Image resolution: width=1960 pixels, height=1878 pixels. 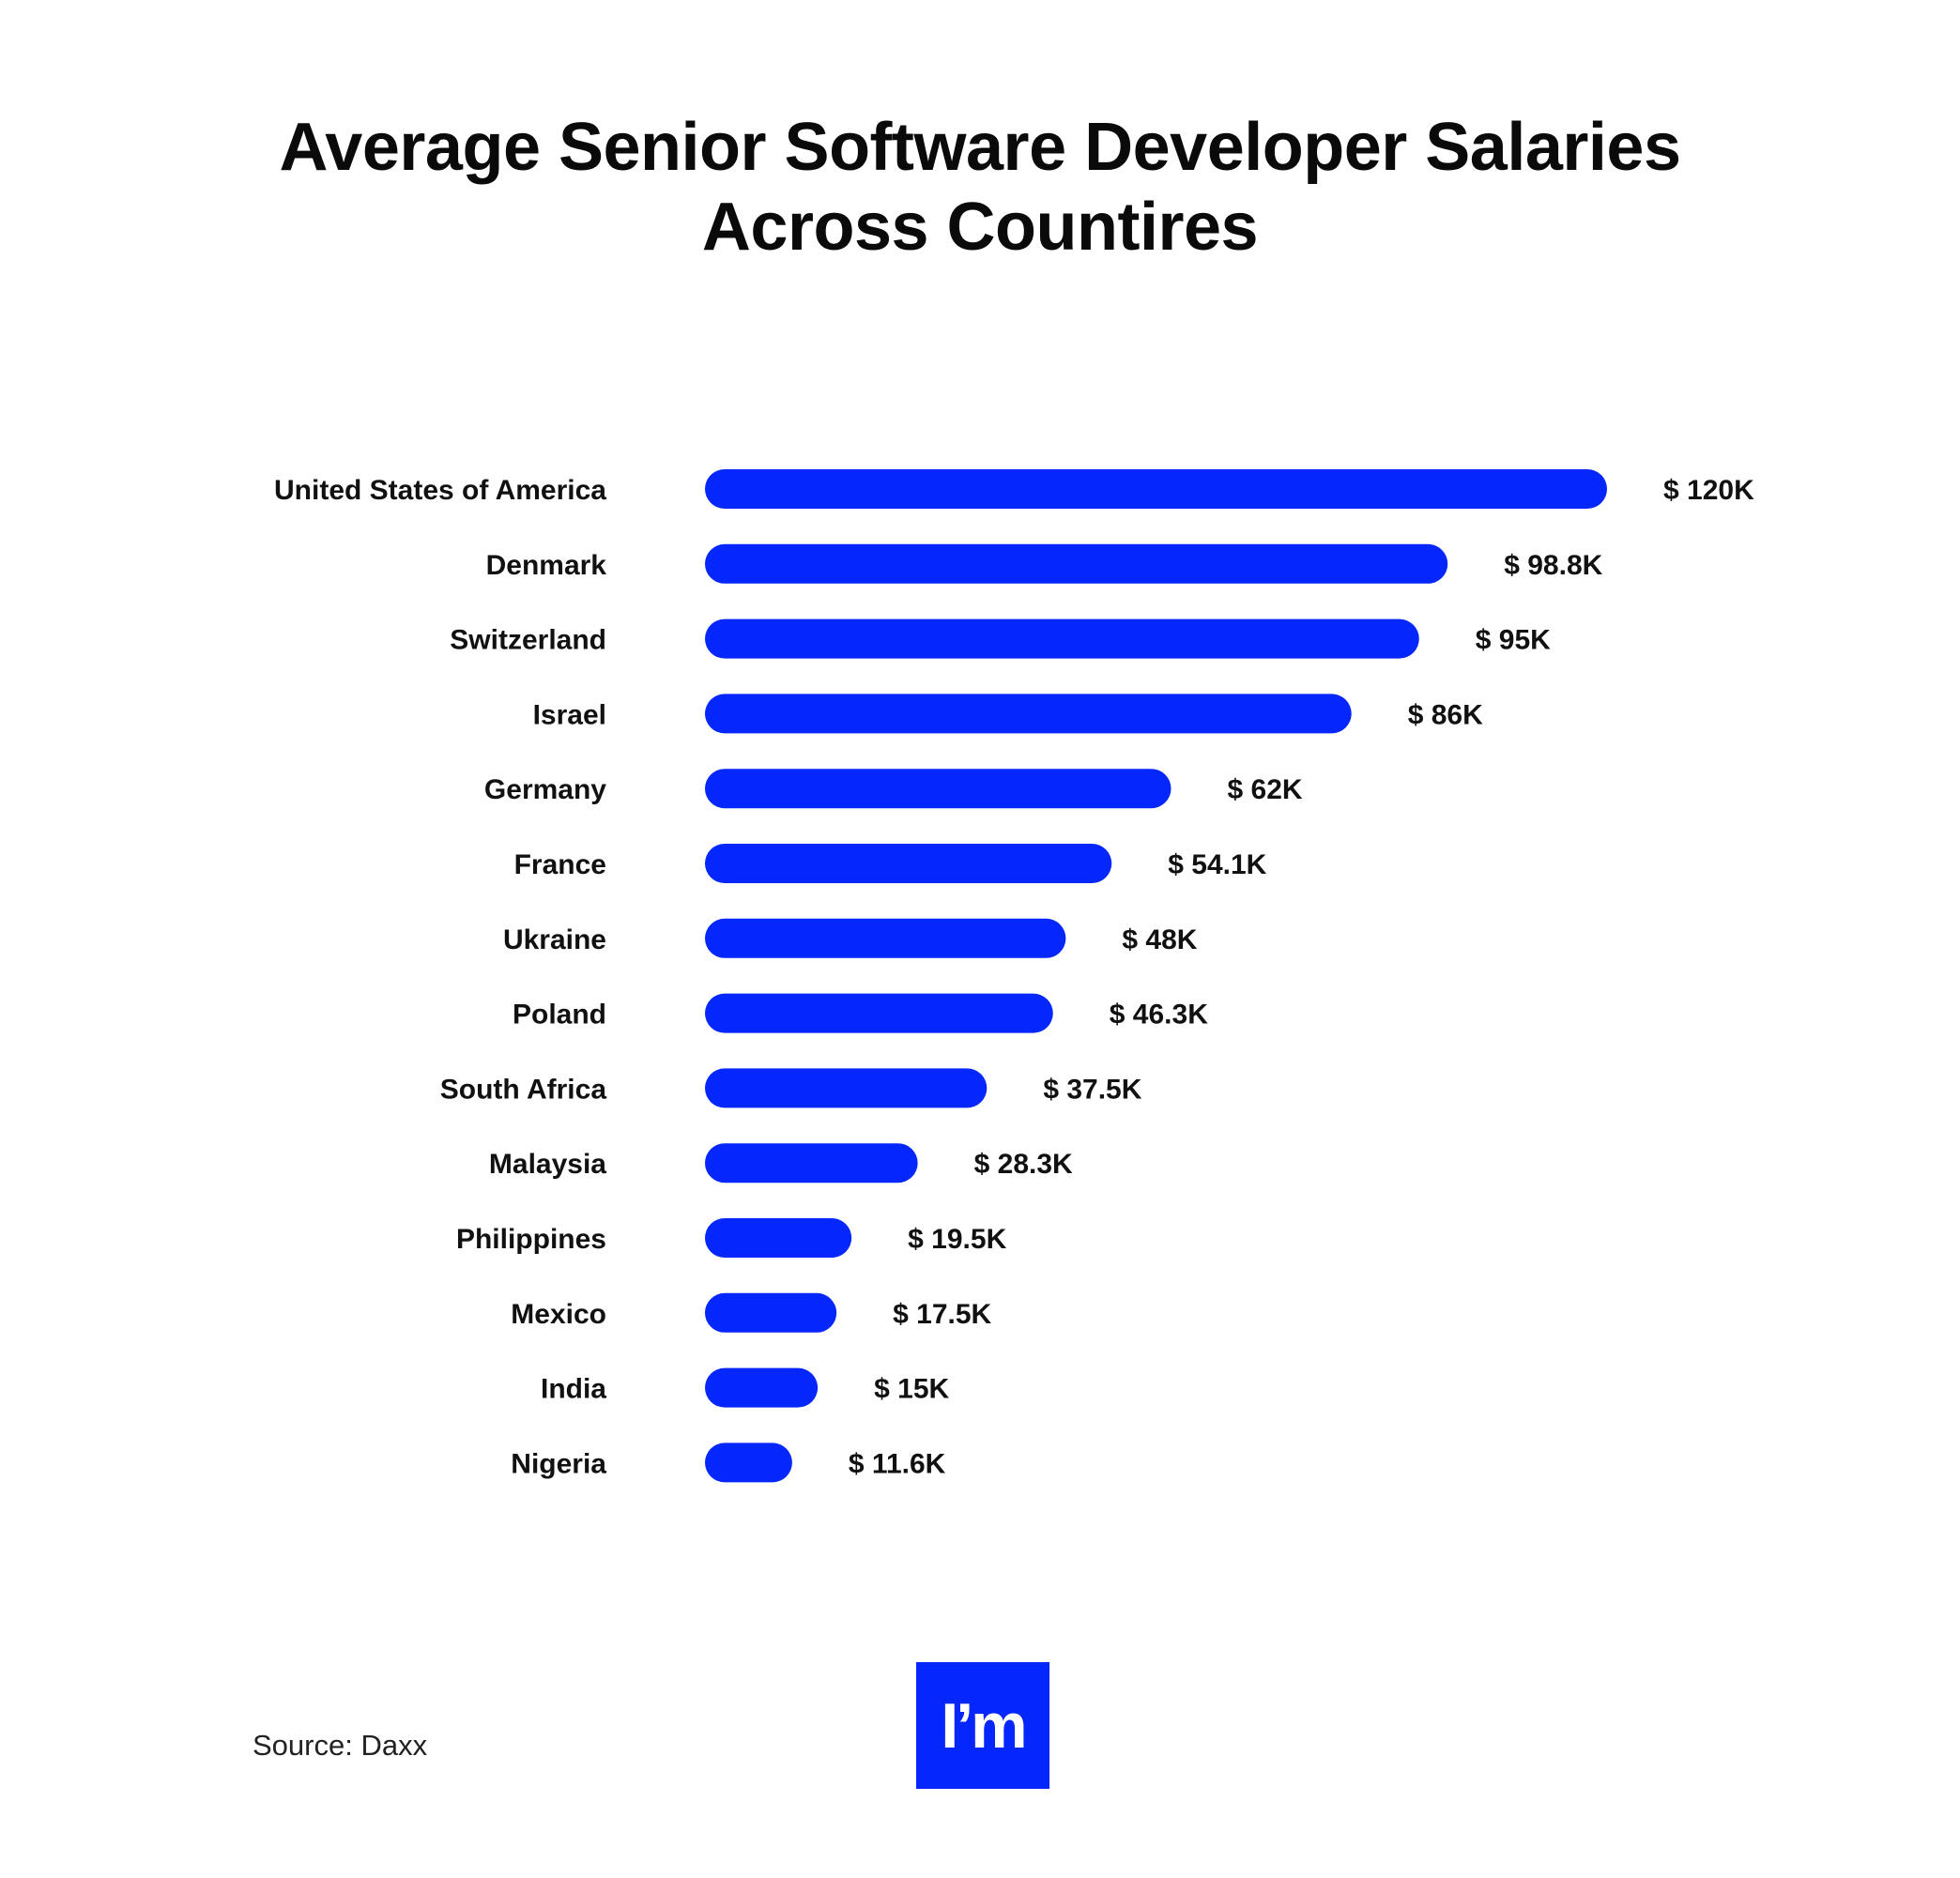 I want to click on brand-logo: I’m, so click(x=982, y=1725).